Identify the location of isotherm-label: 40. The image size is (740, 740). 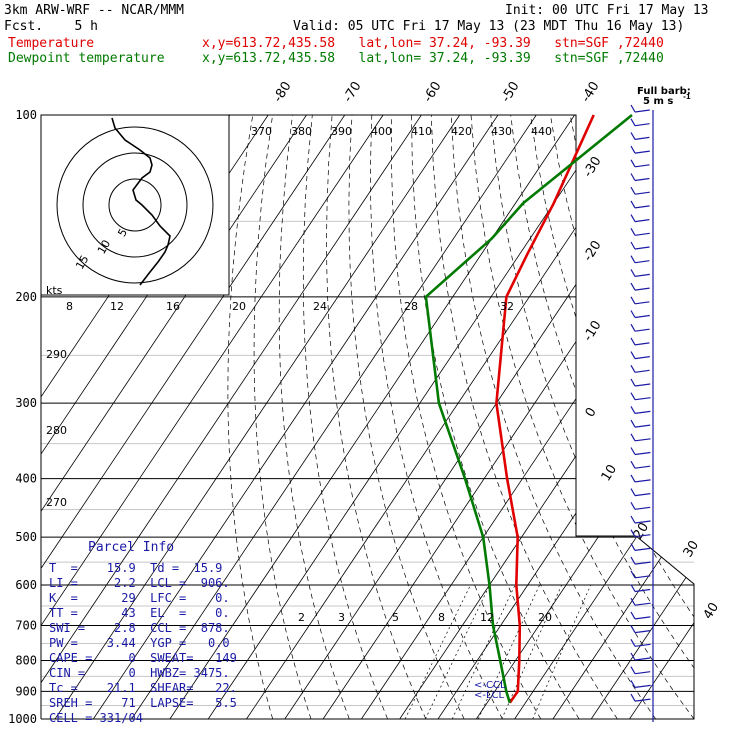
(711, 611).